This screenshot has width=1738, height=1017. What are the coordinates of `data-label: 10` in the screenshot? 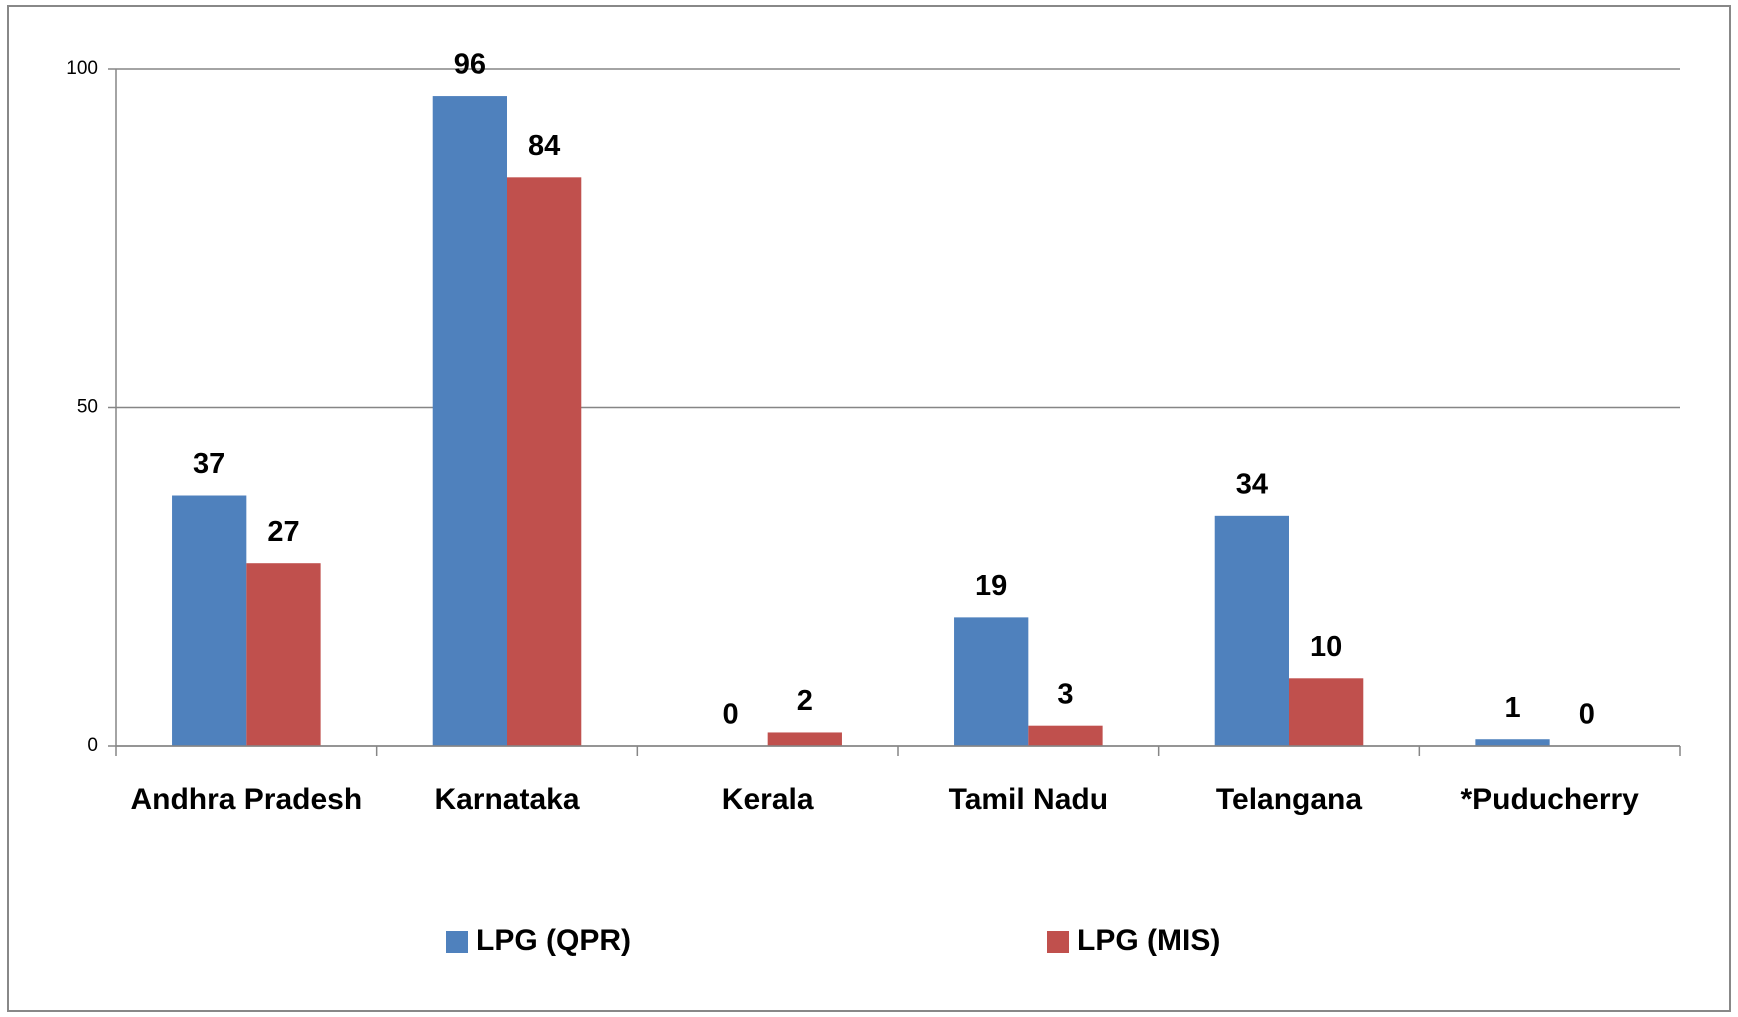 It's located at (1326, 647).